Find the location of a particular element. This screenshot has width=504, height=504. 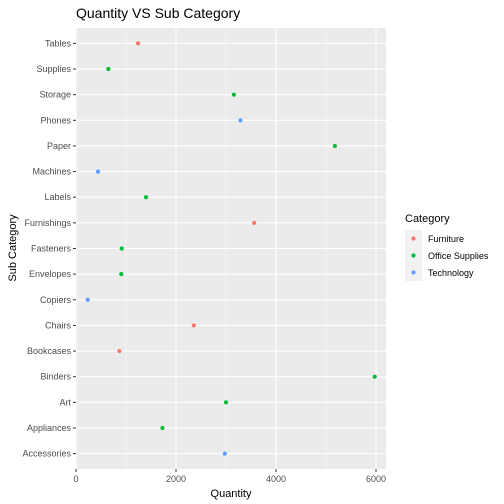

y-axis-title: Sub Category is located at coordinates (13, 248).